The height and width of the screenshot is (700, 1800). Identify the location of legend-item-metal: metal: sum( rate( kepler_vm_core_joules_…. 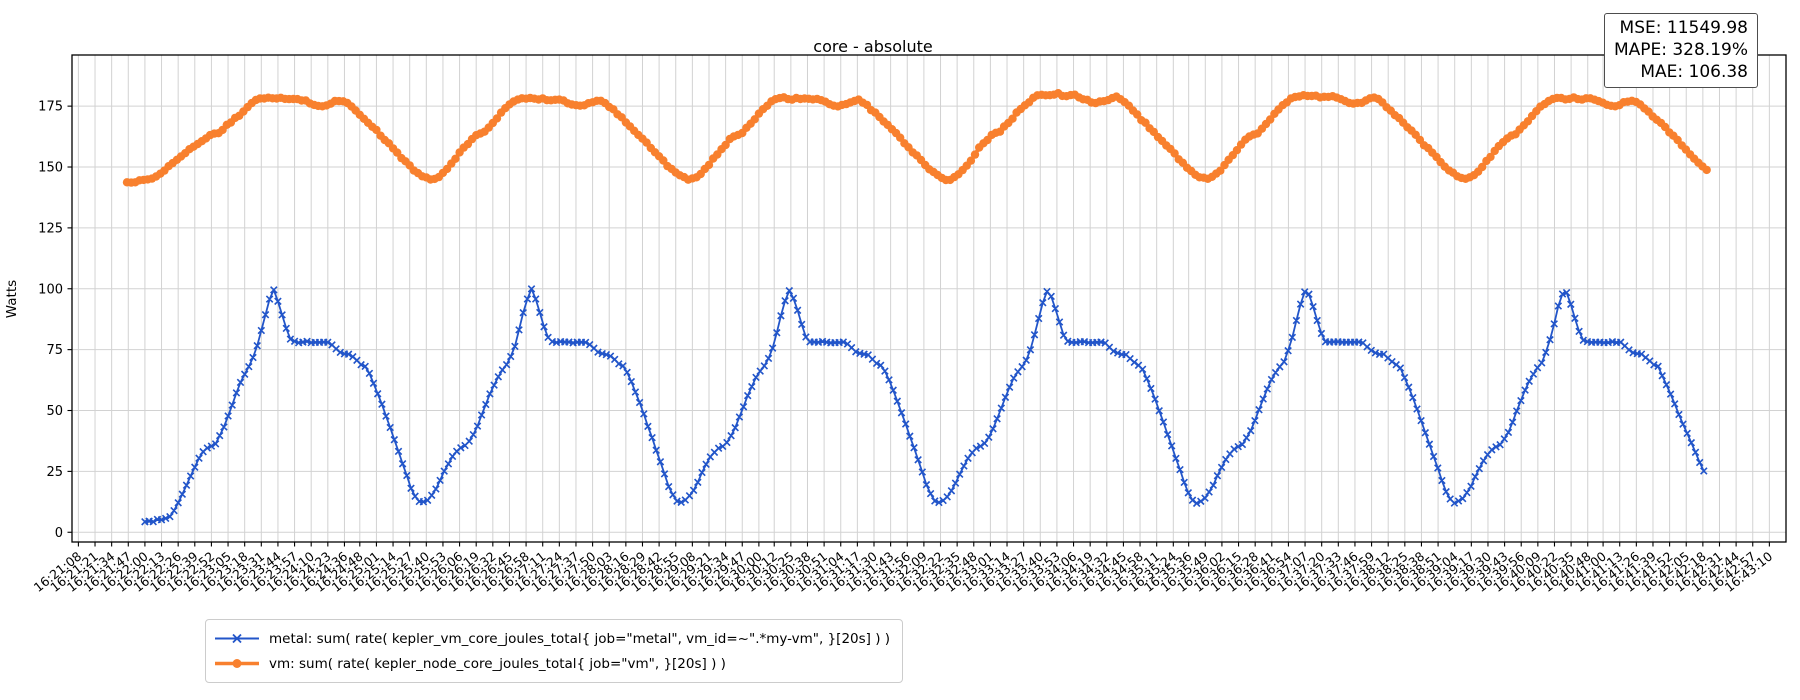
(552, 638).